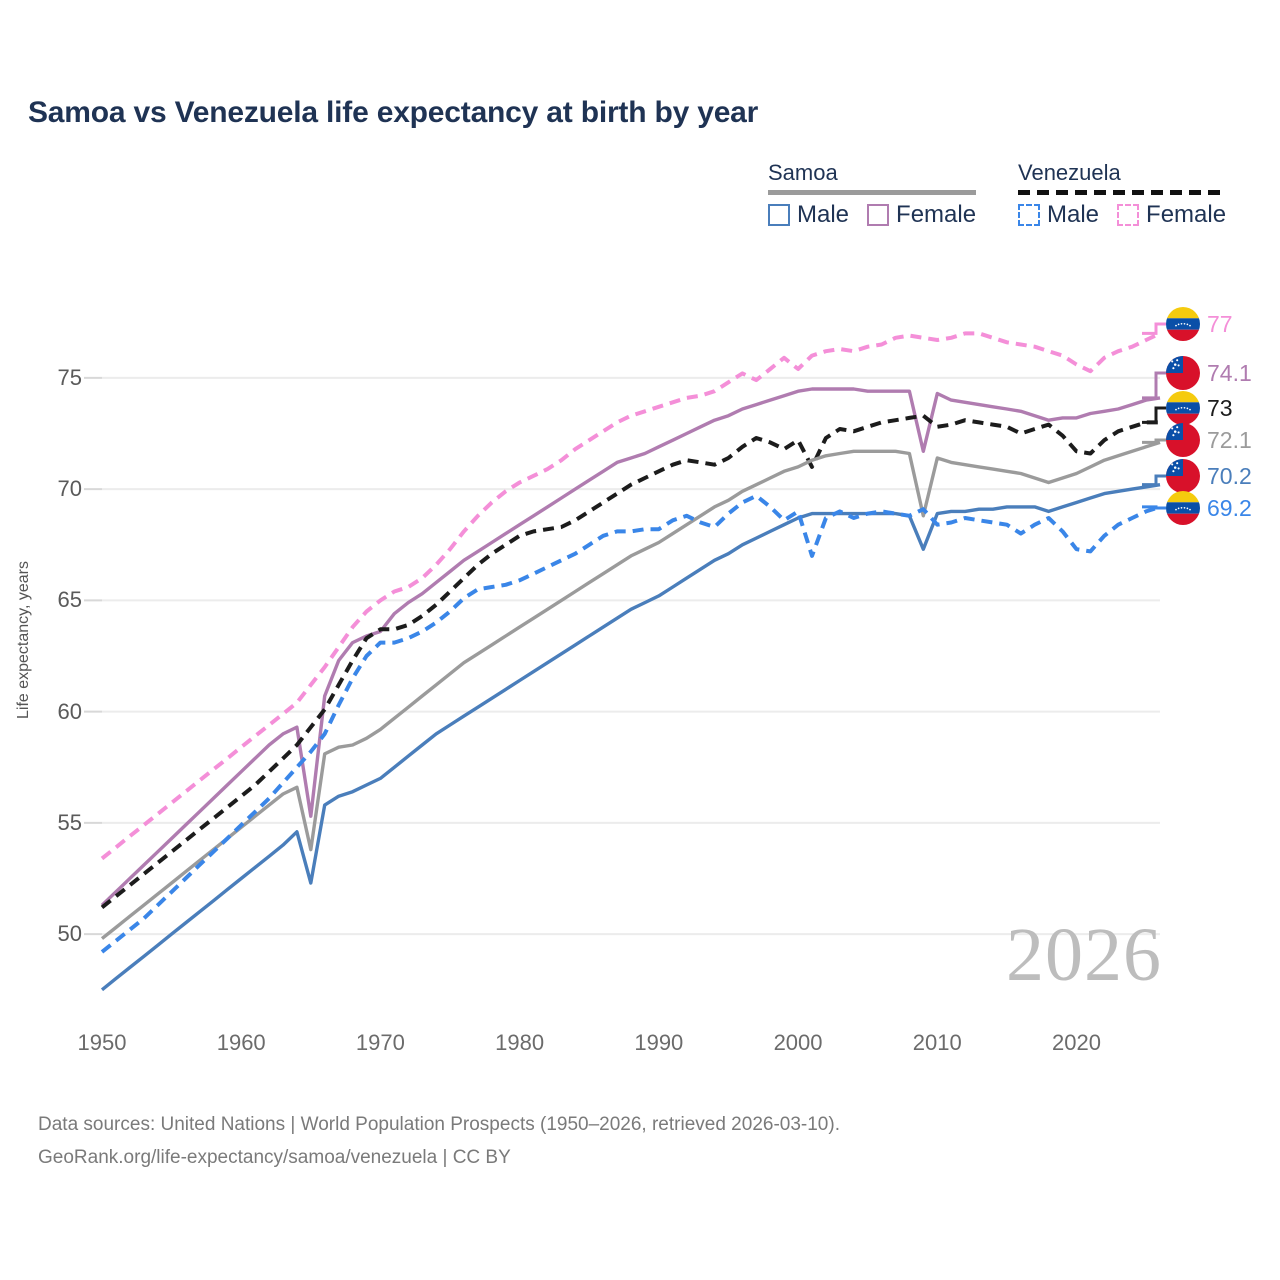 This screenshot has height=1280, width=1280. Describe the element at coordinates (69, 711) in the screenshot. I see `y-axis-tick: 60` at that location.